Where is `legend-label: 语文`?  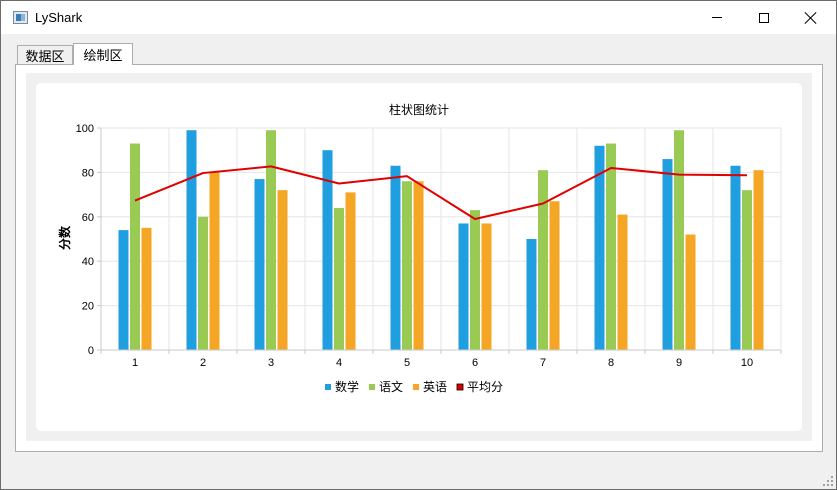 legend-label: 语文 is located at coordinates (391, 386).